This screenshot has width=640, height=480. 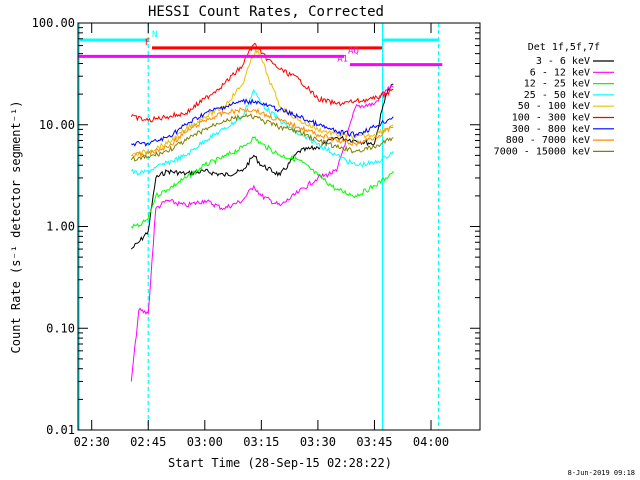 I want to click on y-tick-label: 1.00, so click(x=60, y=227).